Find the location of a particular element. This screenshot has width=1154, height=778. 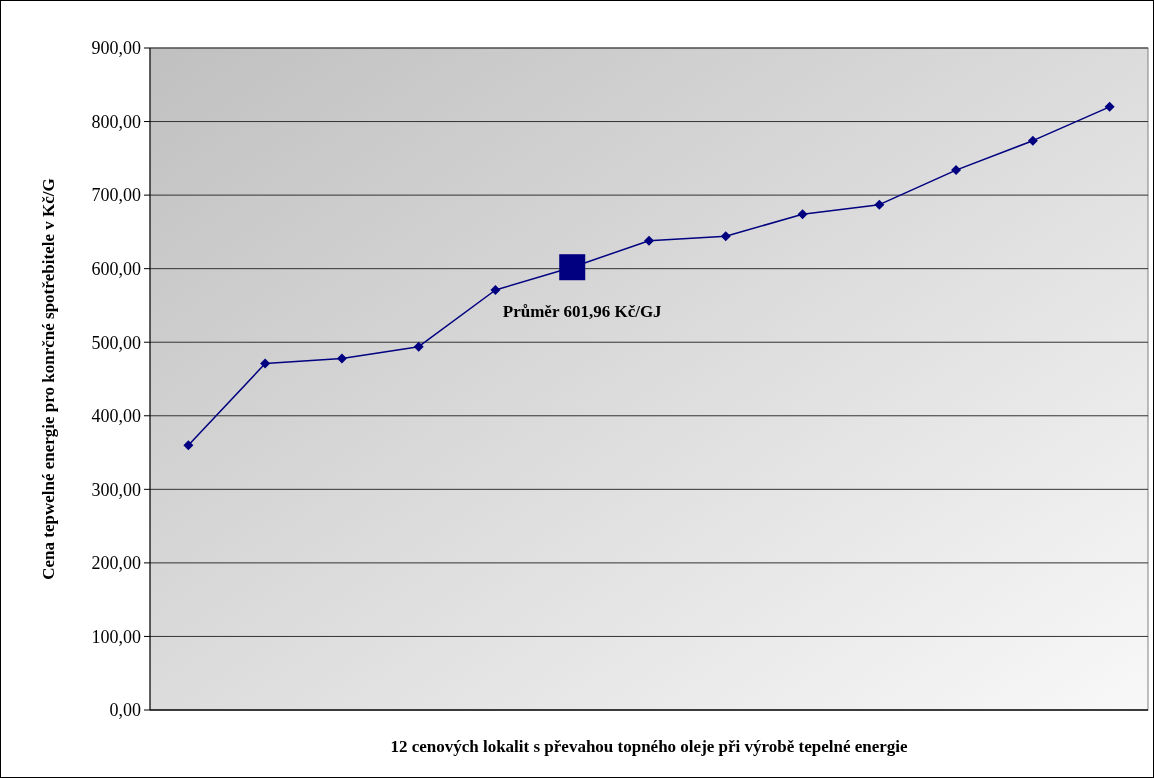

y-tick-label: 600,00 is located at coordinates (116, 268).